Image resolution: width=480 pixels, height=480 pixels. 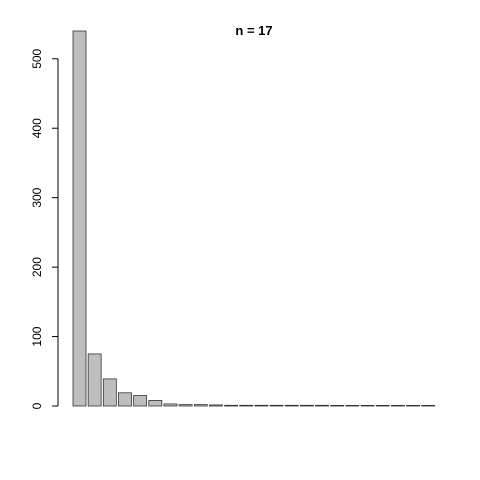 What do you see at coordinates (44, 228) in the screenshot?
I see `y-axis: 0 100 200 300 400 500` at bounding box center [44, 228].